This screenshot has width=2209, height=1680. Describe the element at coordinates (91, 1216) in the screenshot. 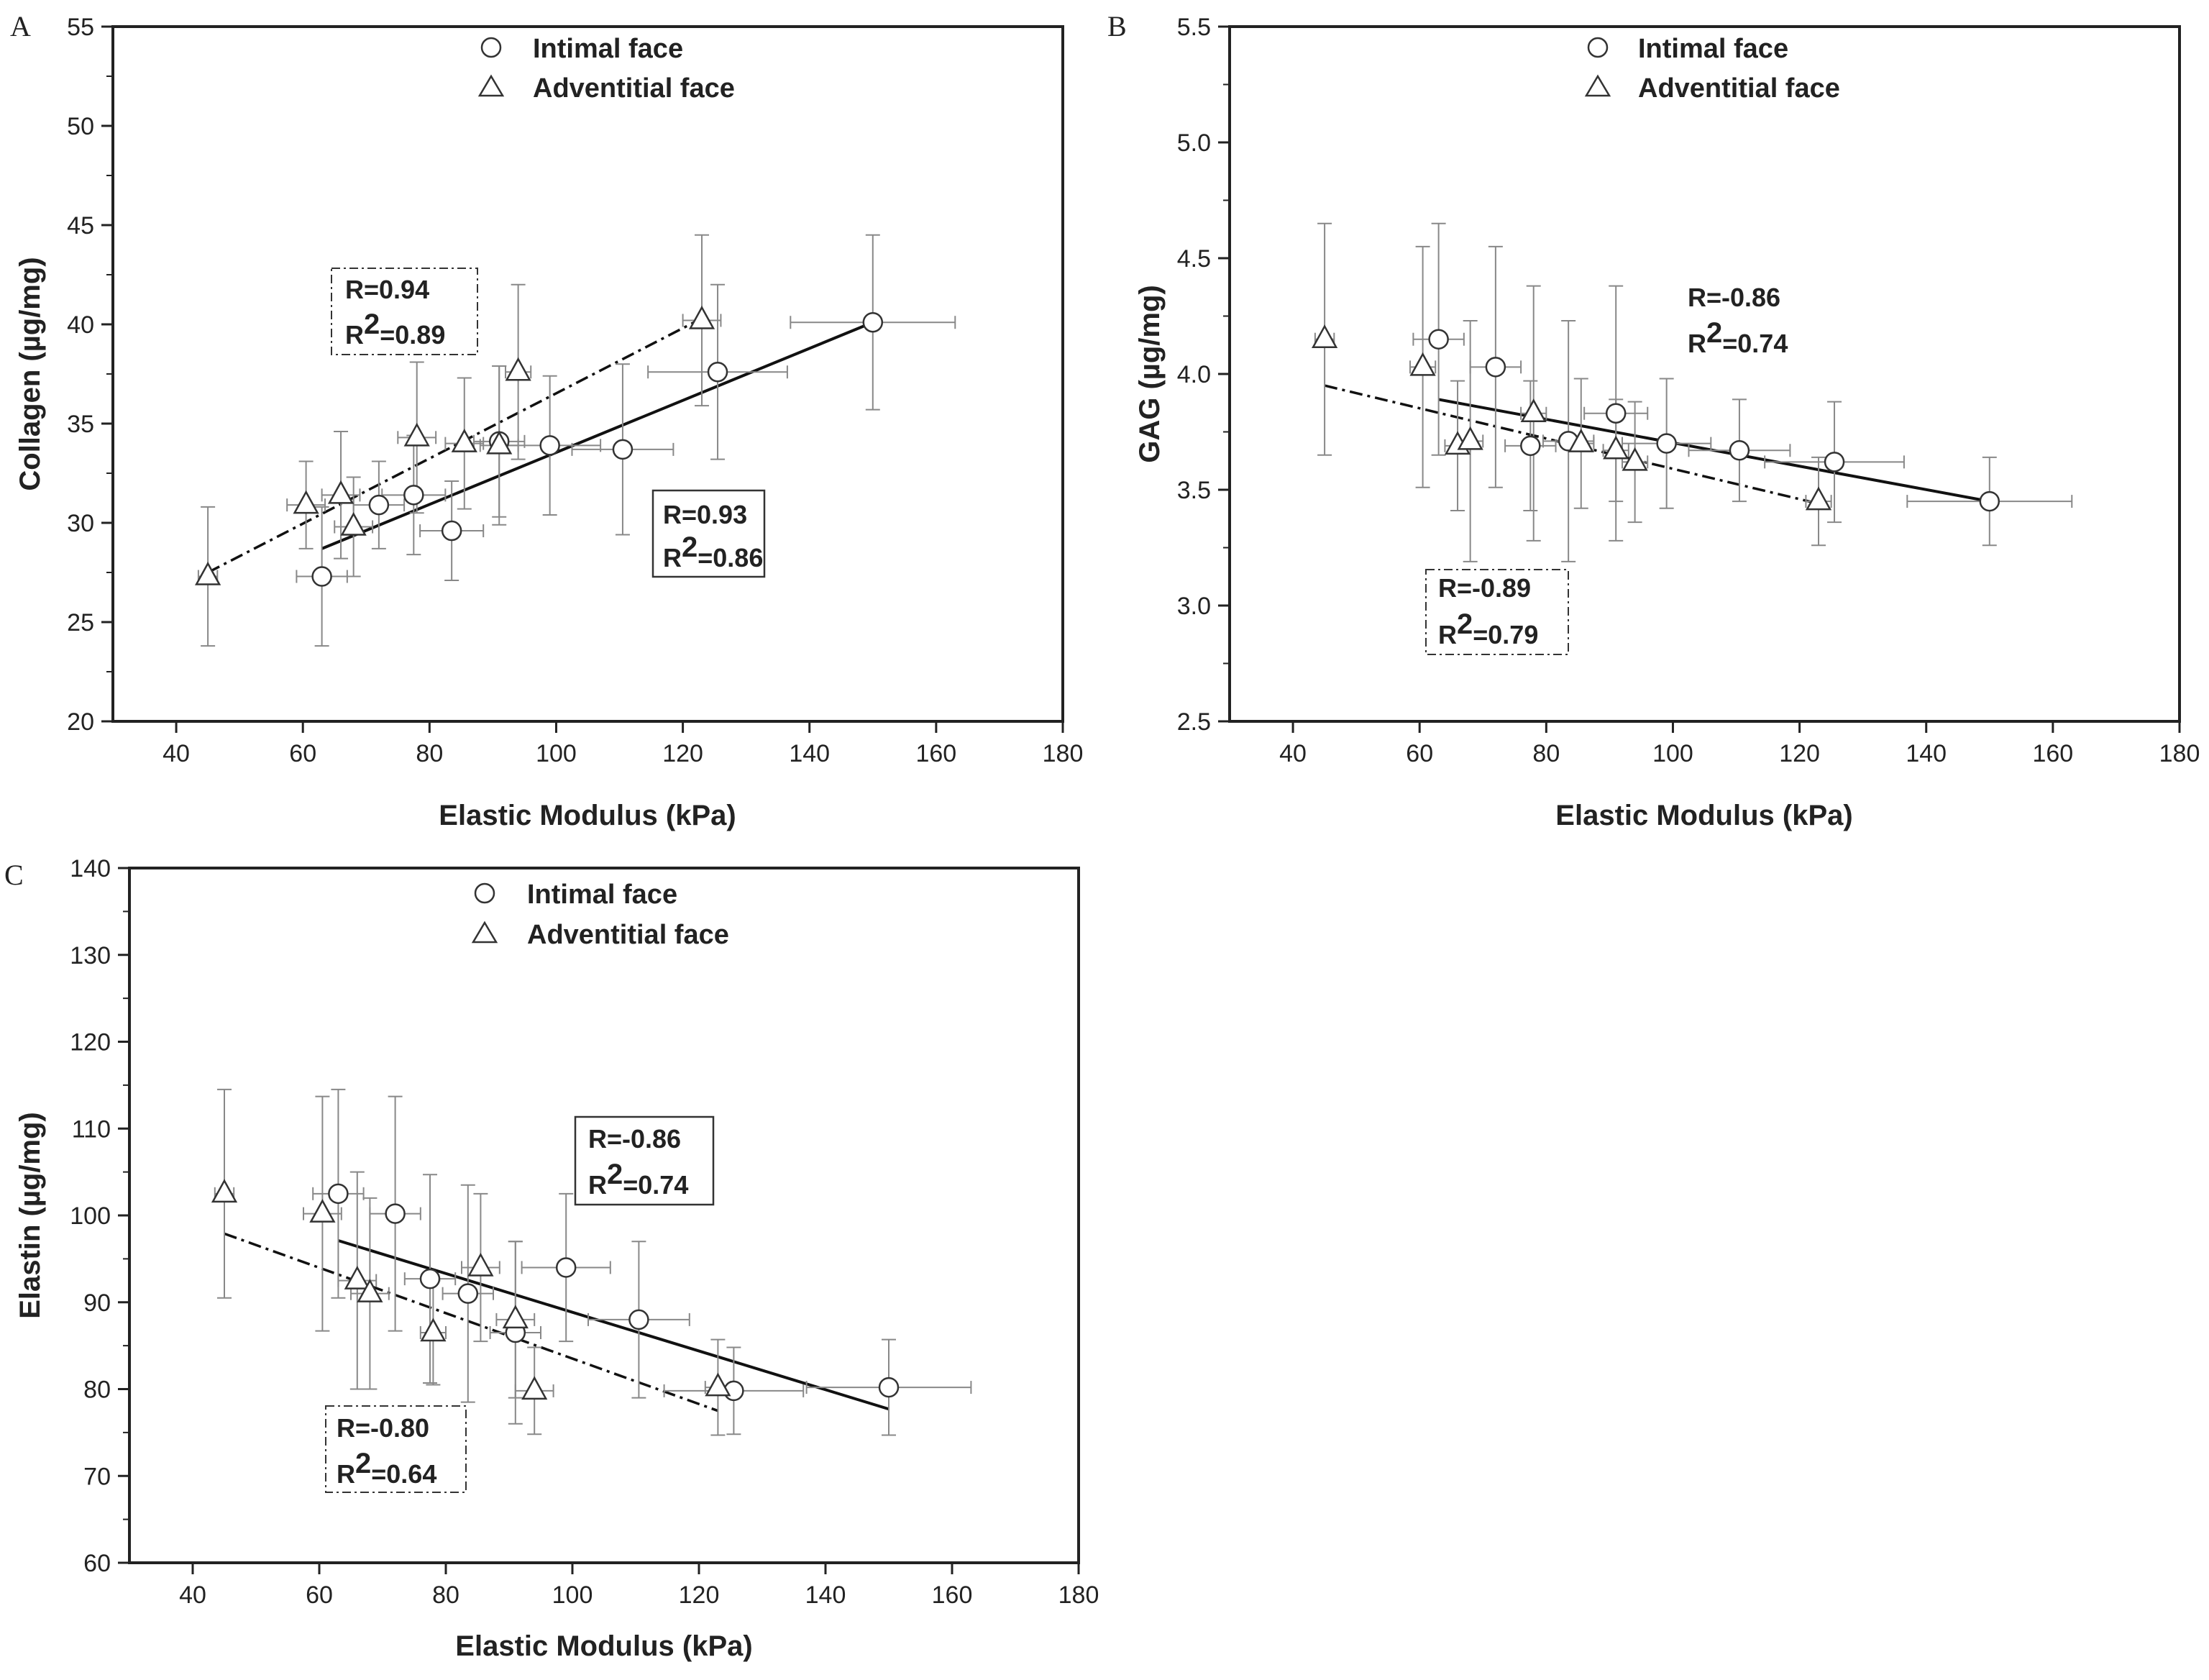

I see `y-tick-label: 100` at that location.